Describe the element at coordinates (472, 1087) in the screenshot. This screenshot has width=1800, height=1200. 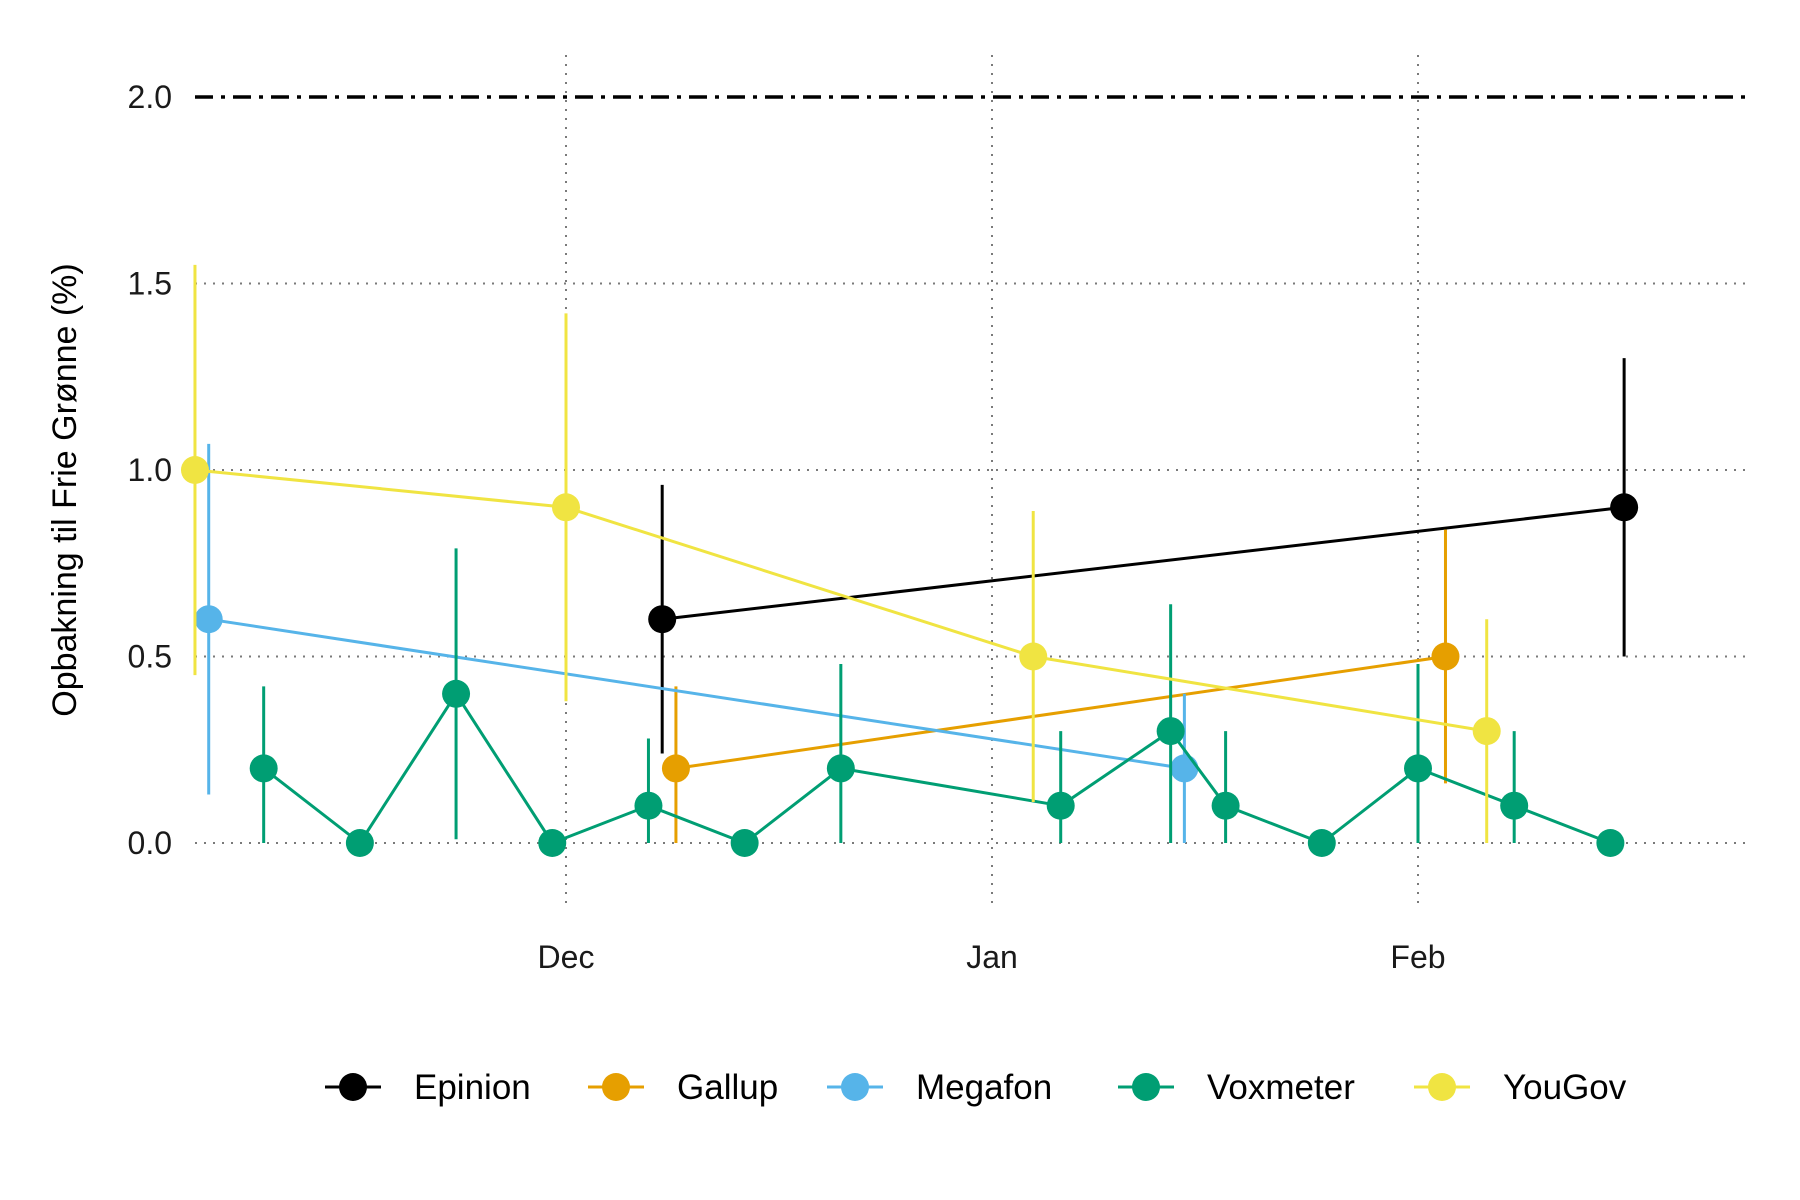
I see `legend-label: Epinion` at that location.